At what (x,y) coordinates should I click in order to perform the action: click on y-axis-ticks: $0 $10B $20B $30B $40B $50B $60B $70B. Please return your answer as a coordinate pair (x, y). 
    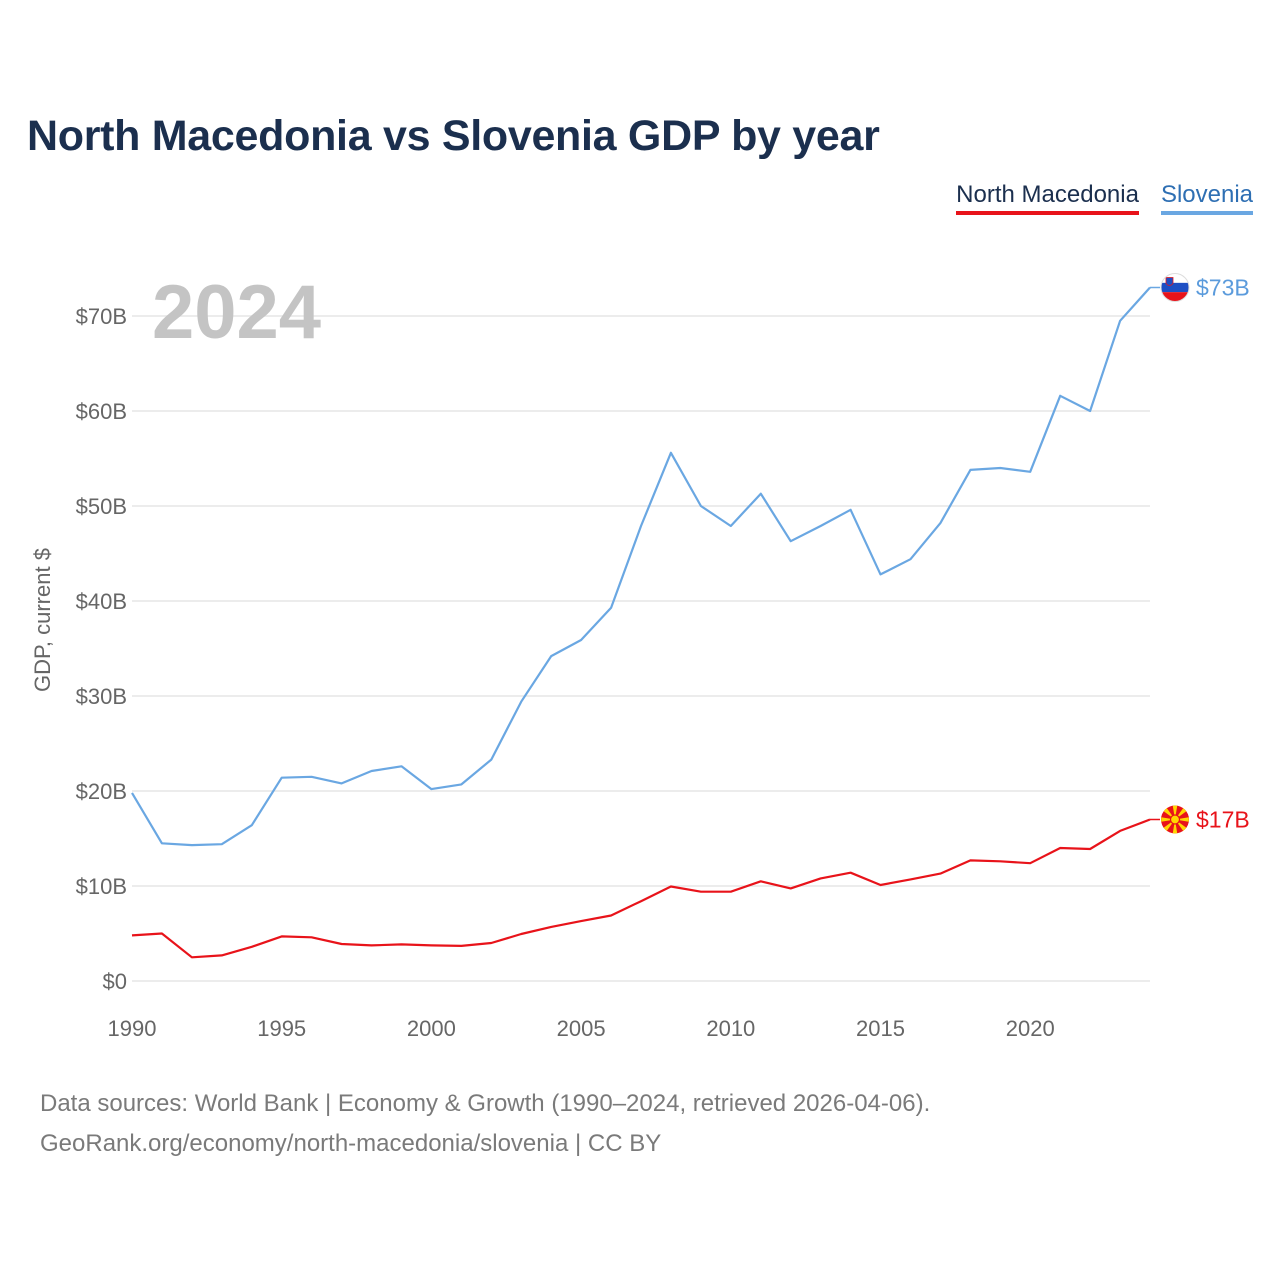
    Looking at the image, I should click on (101, 649).